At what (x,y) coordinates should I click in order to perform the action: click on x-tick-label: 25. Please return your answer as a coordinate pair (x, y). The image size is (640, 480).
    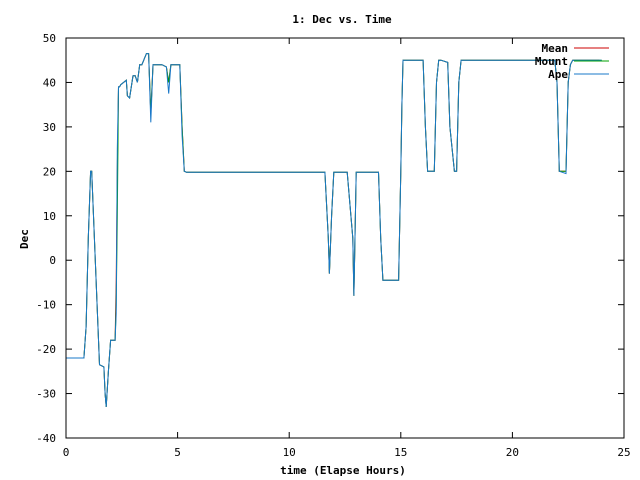
    Looking at the image, I should click on (623, 452).